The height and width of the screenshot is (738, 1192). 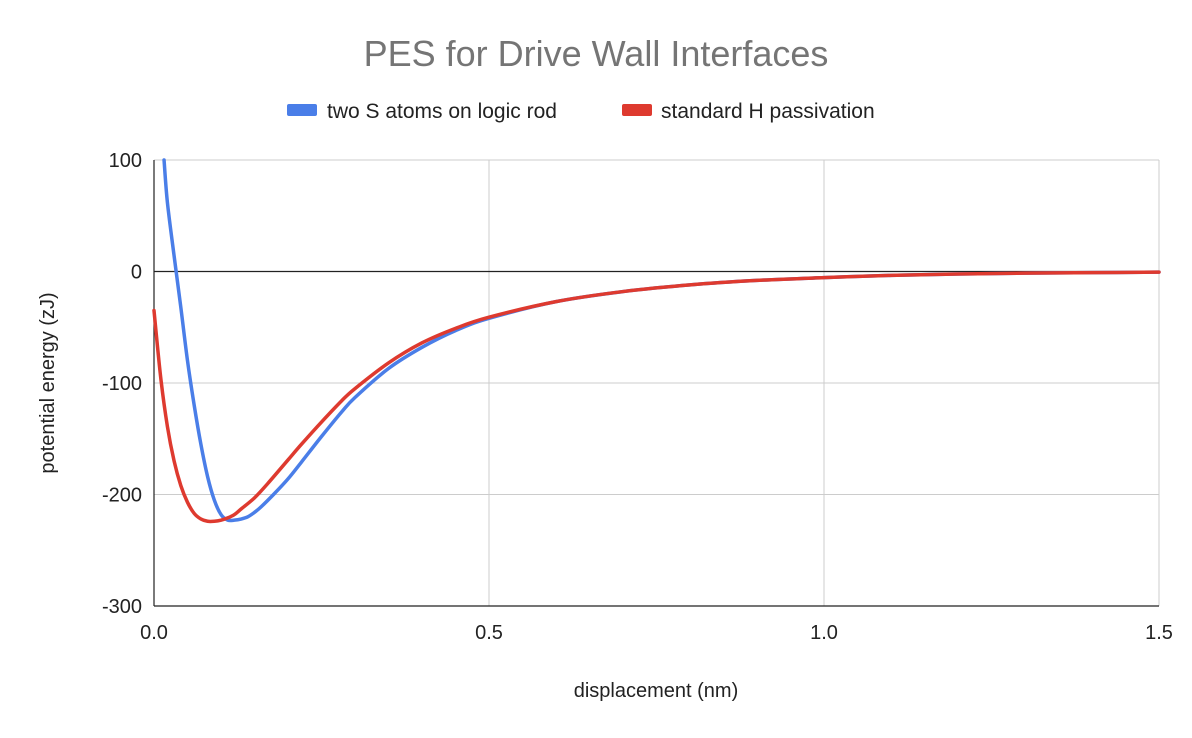 I want to click on x-tick-label: 0.0, so click(x=154, y=633).